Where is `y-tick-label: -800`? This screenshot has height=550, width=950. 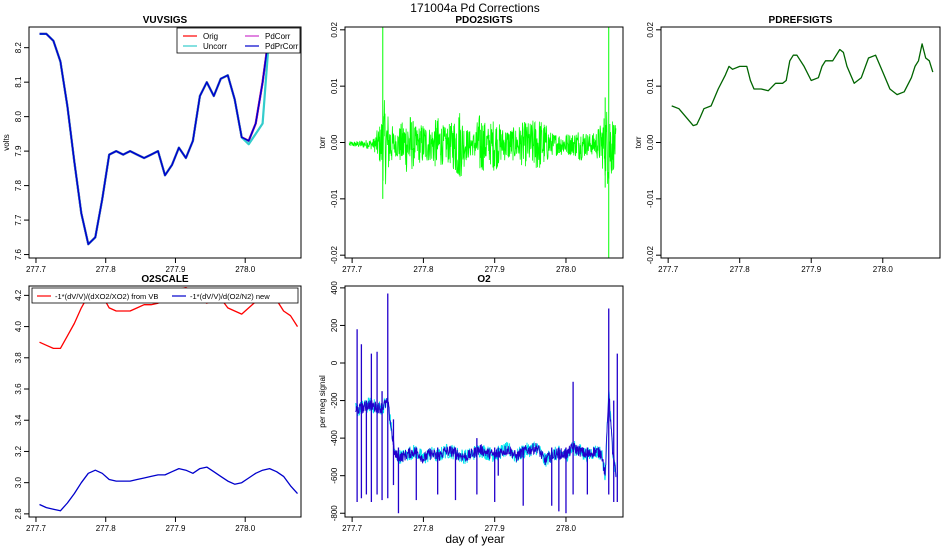 y-tick-label: -800 is located at coordinates (334, 513).